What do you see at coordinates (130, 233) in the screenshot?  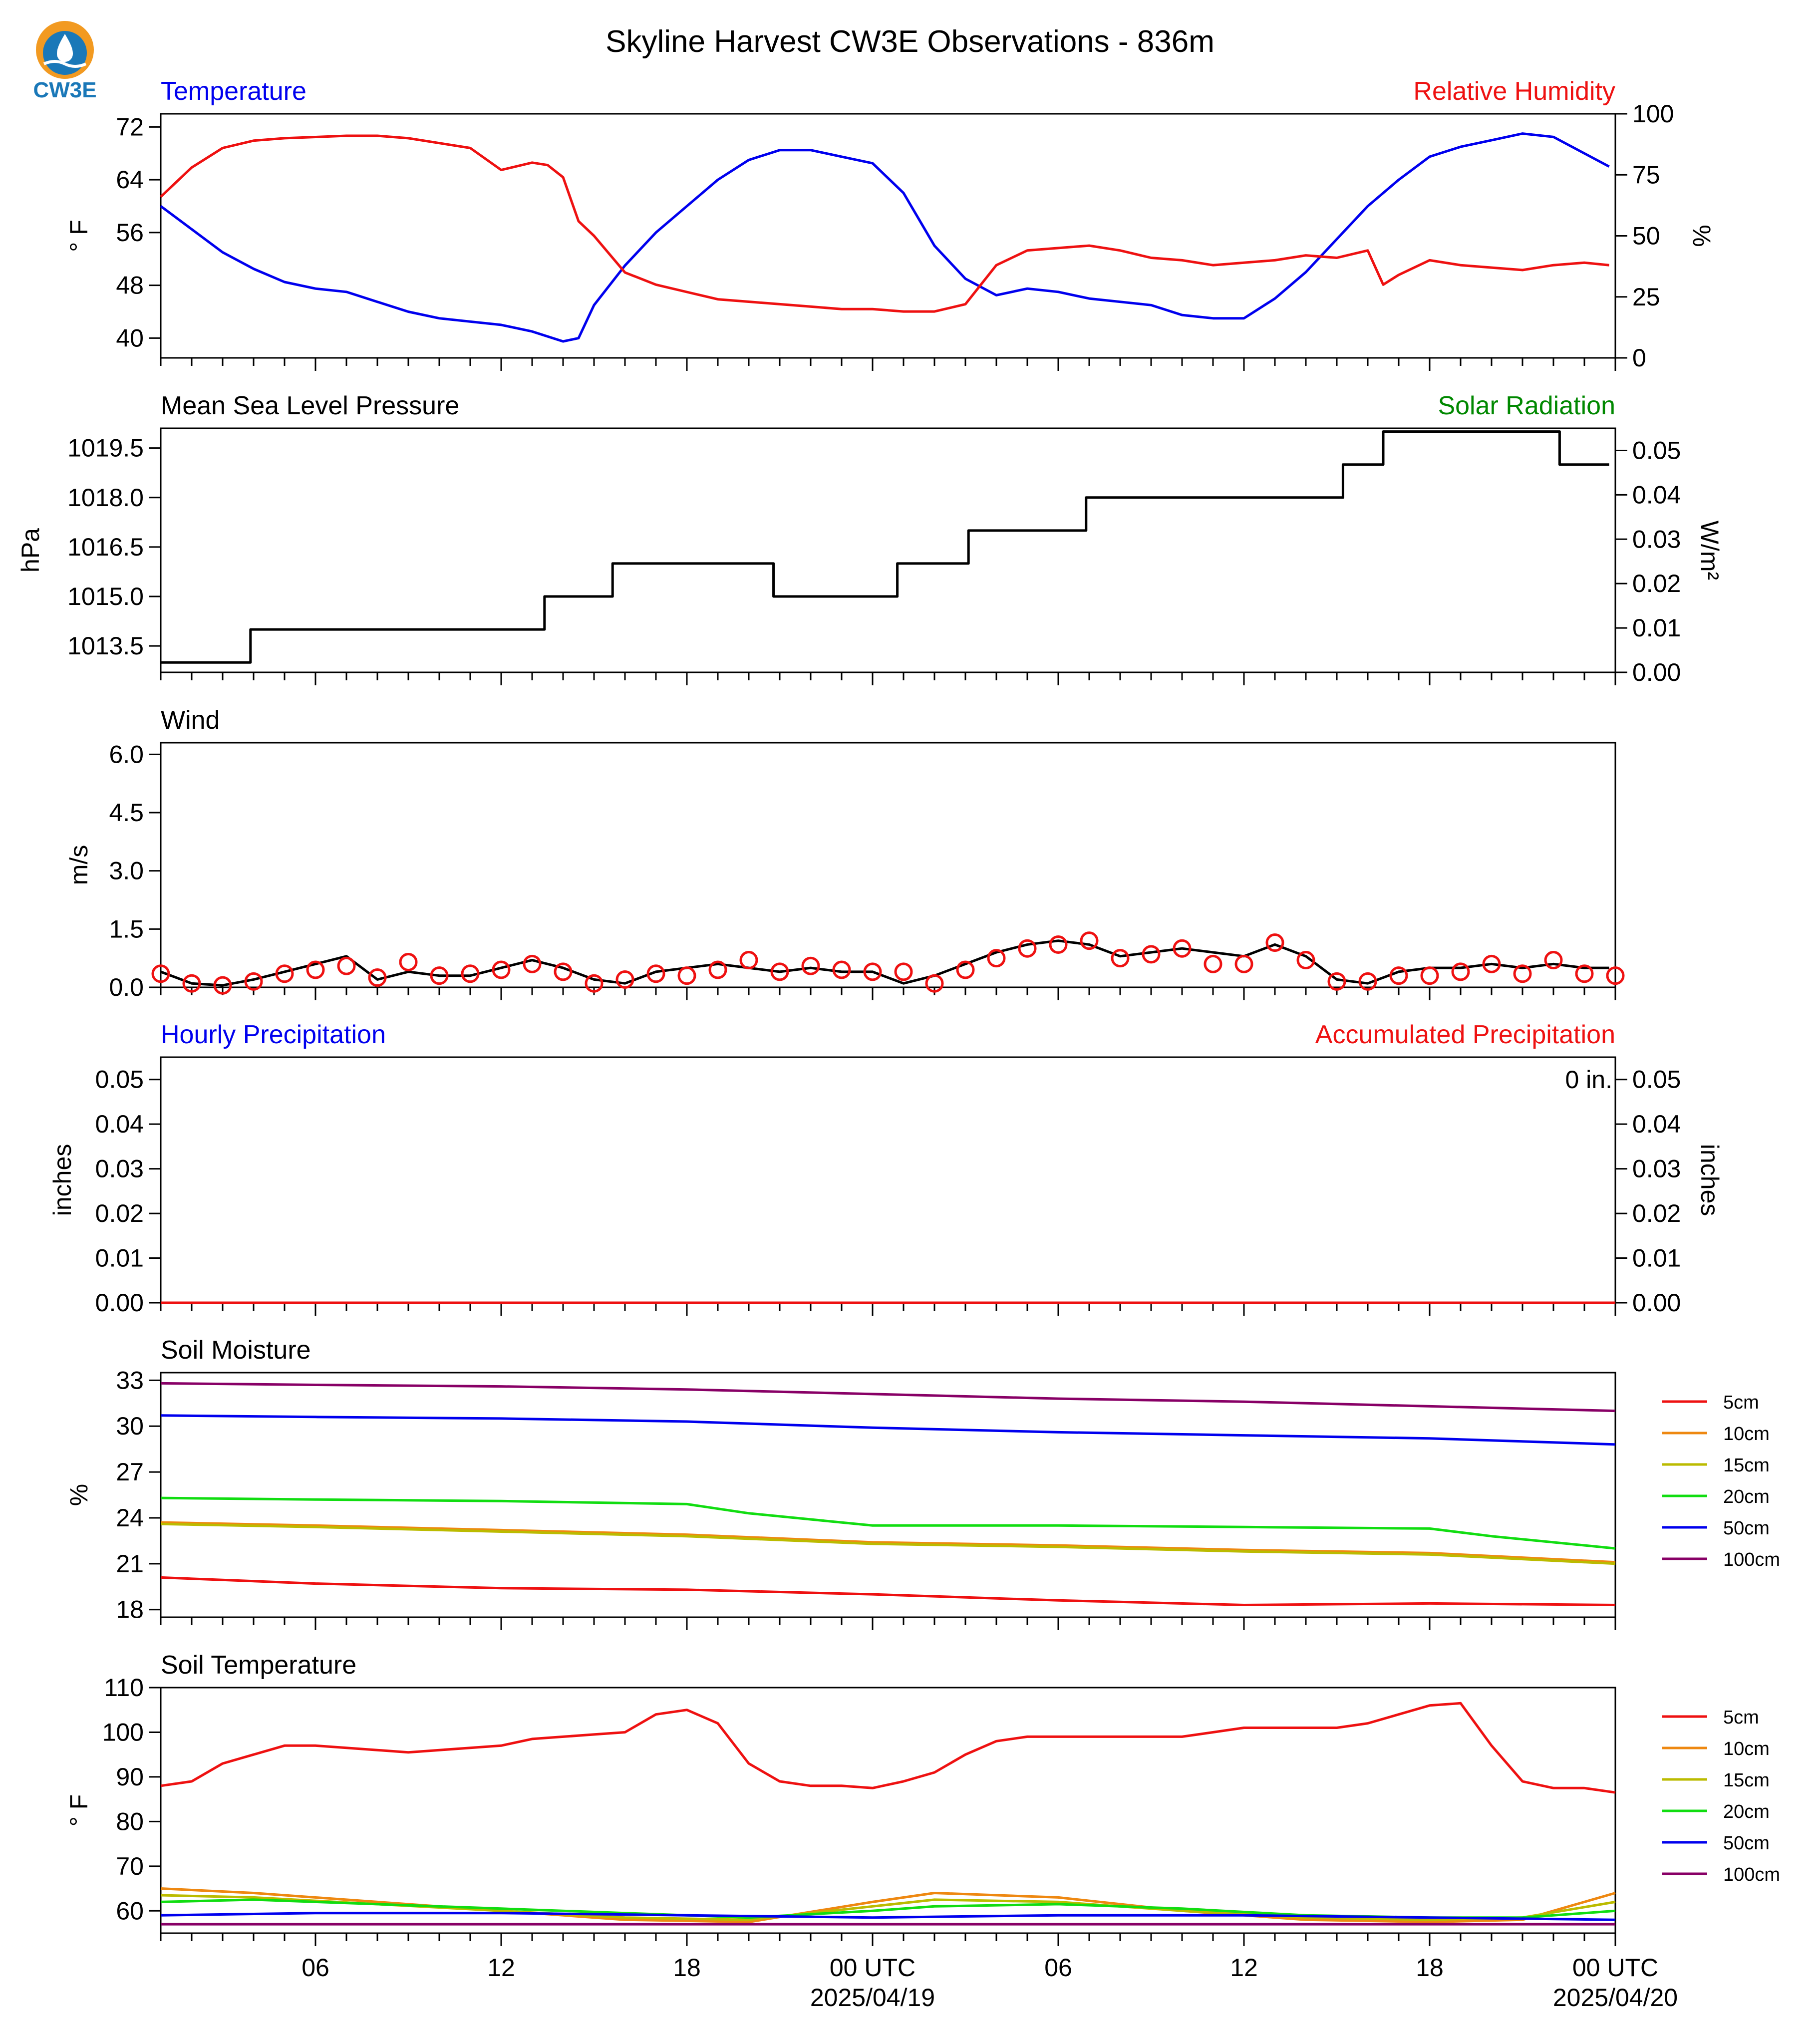 I see `y-tick-label-left: 56` at bounding box center [130, 233].